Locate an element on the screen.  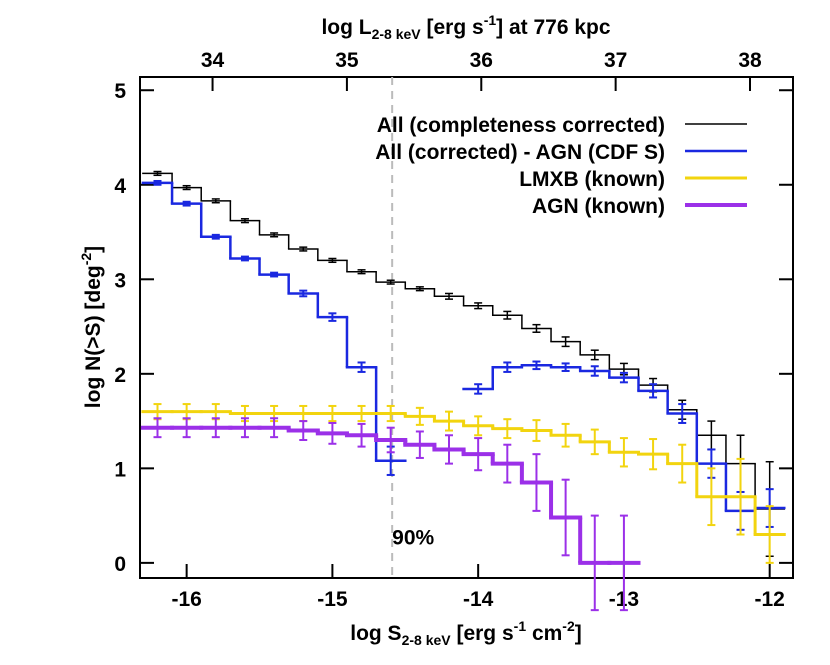
x-title-part: [erg s is located at coordinates (482, 633).